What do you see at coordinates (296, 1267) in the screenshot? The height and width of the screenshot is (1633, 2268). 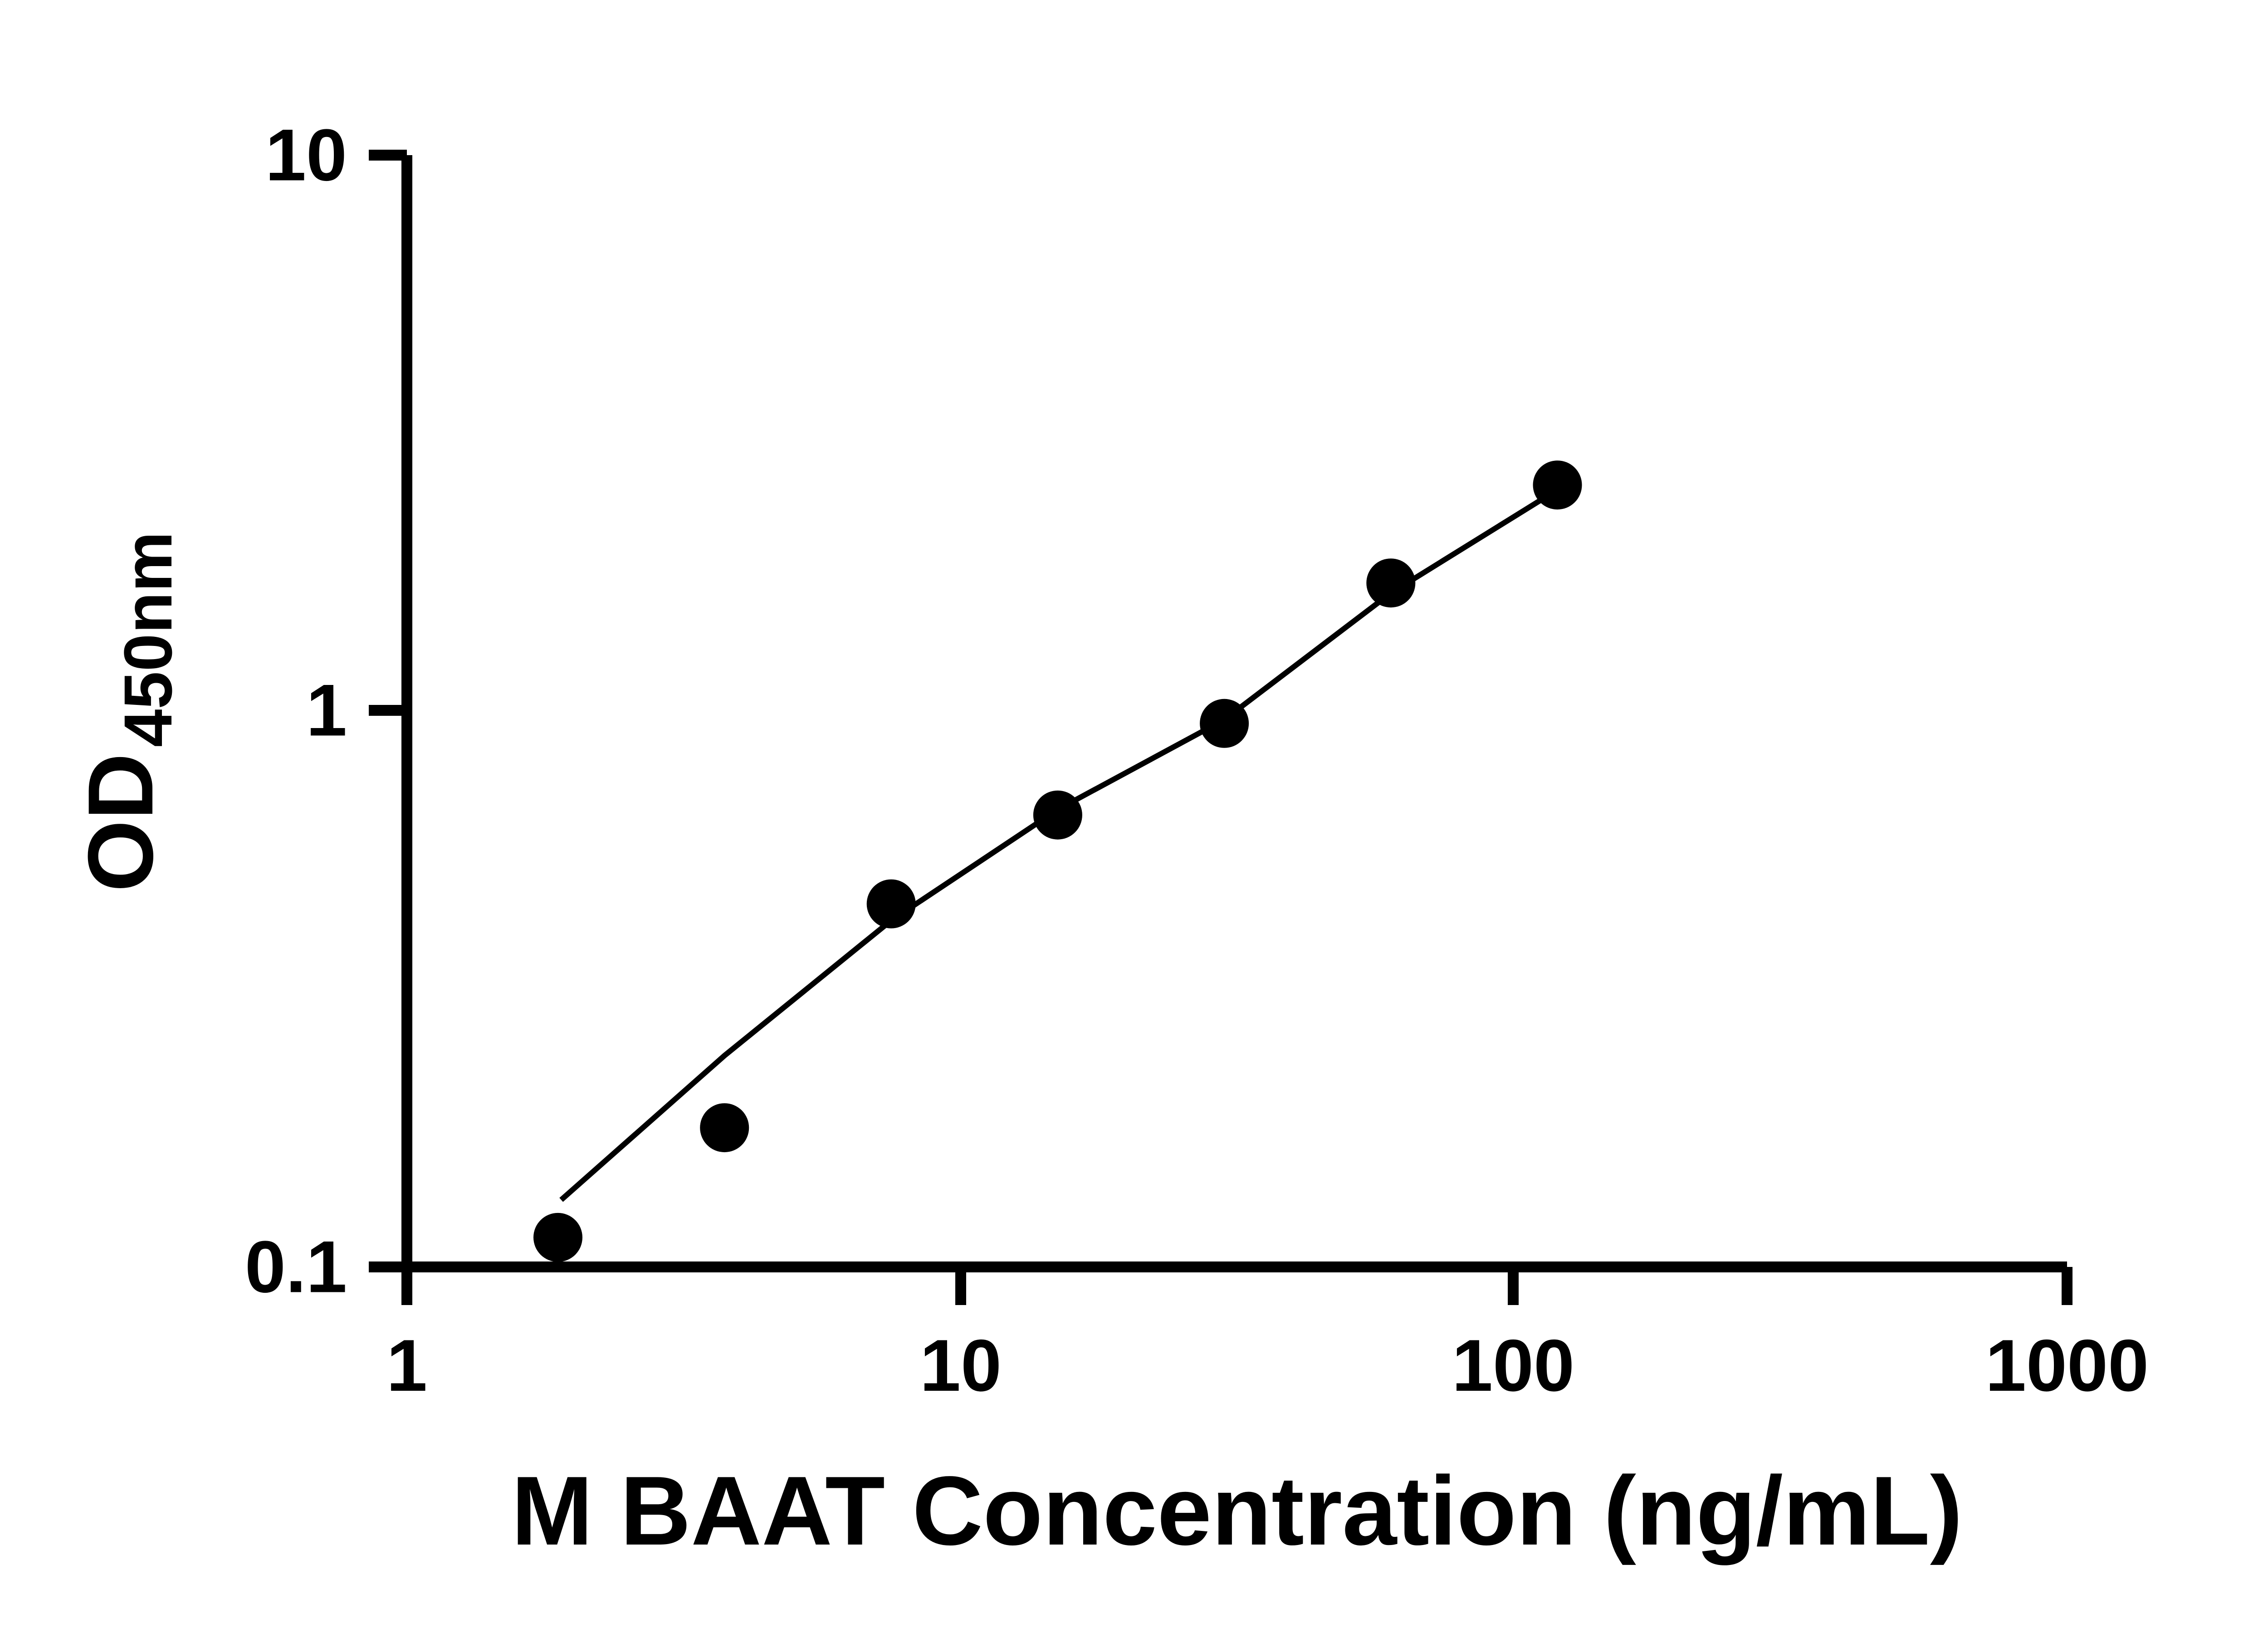 I see `y-tick-label: 0.1` at bounding box center [296, 1267].